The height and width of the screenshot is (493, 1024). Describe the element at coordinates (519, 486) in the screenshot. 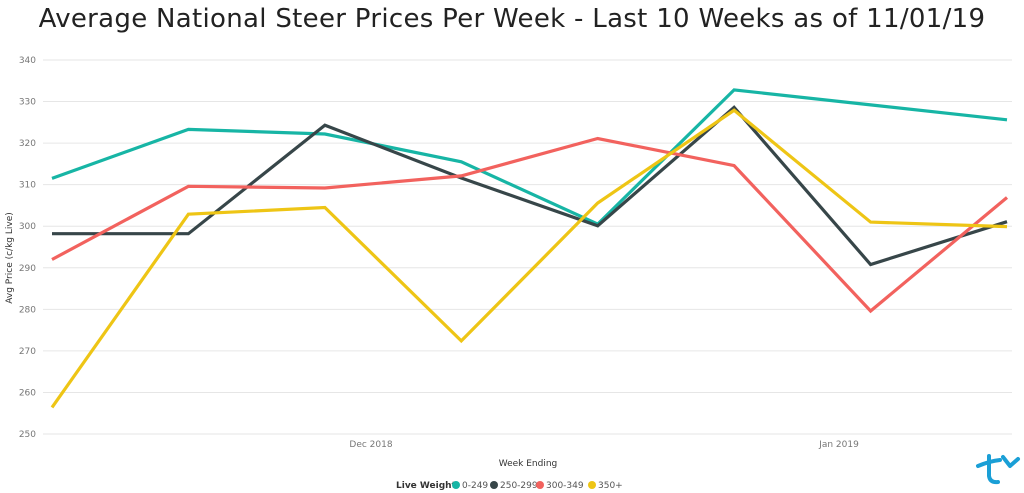

I see `legend-label: 250-299` at that location.